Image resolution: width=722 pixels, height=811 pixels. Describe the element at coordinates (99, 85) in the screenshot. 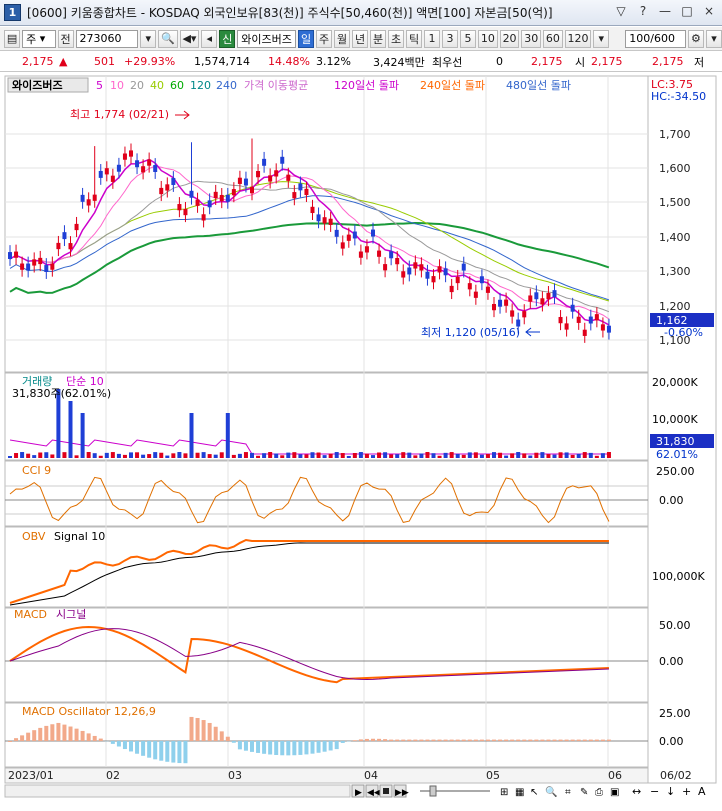

I see `ma-label-5: 5` at that location.